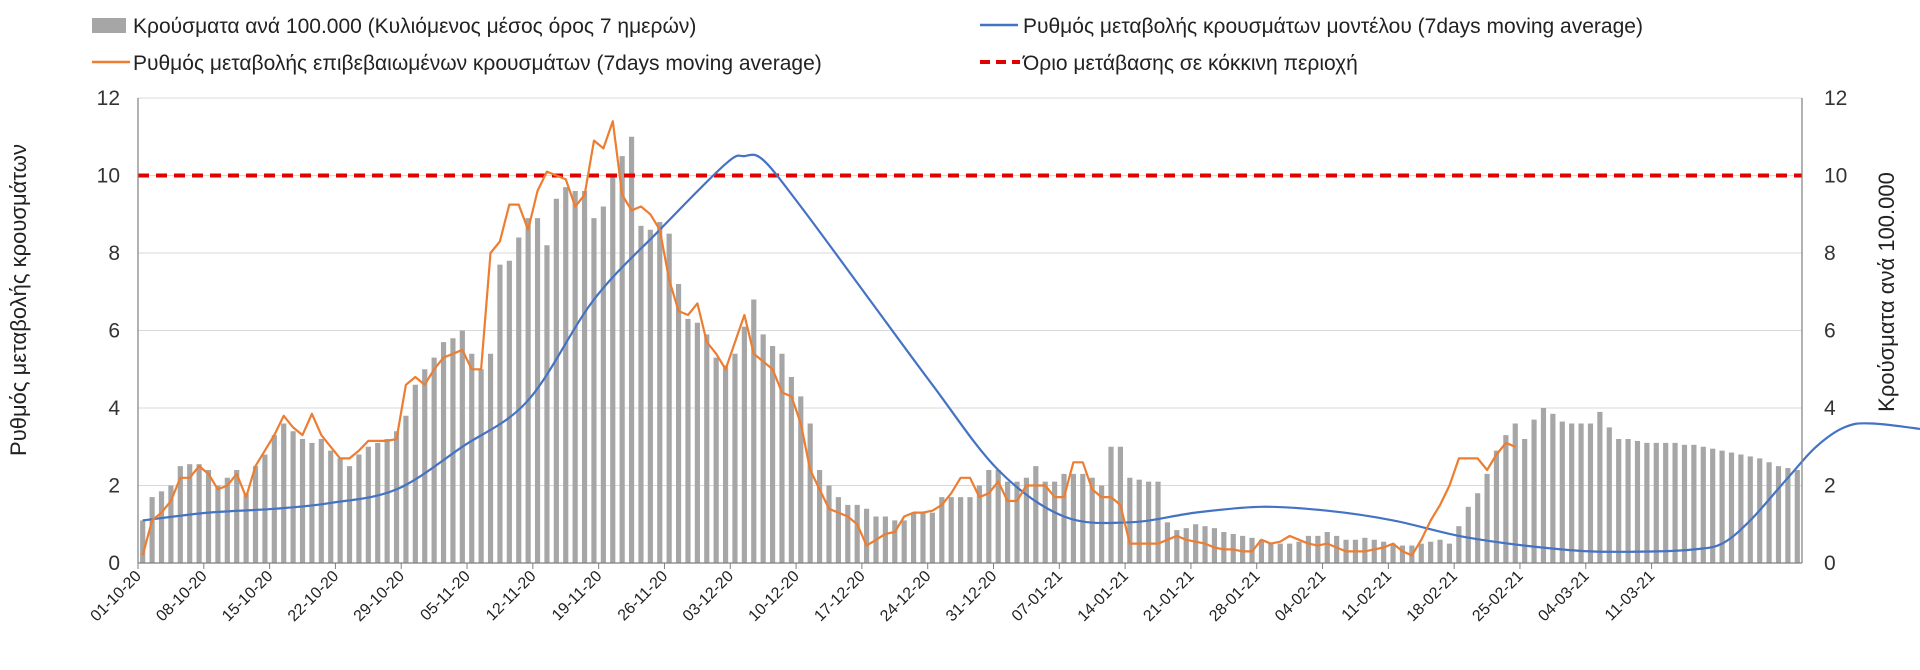  I want to click on y-tick-label-right: 10, so click(1835, 176).